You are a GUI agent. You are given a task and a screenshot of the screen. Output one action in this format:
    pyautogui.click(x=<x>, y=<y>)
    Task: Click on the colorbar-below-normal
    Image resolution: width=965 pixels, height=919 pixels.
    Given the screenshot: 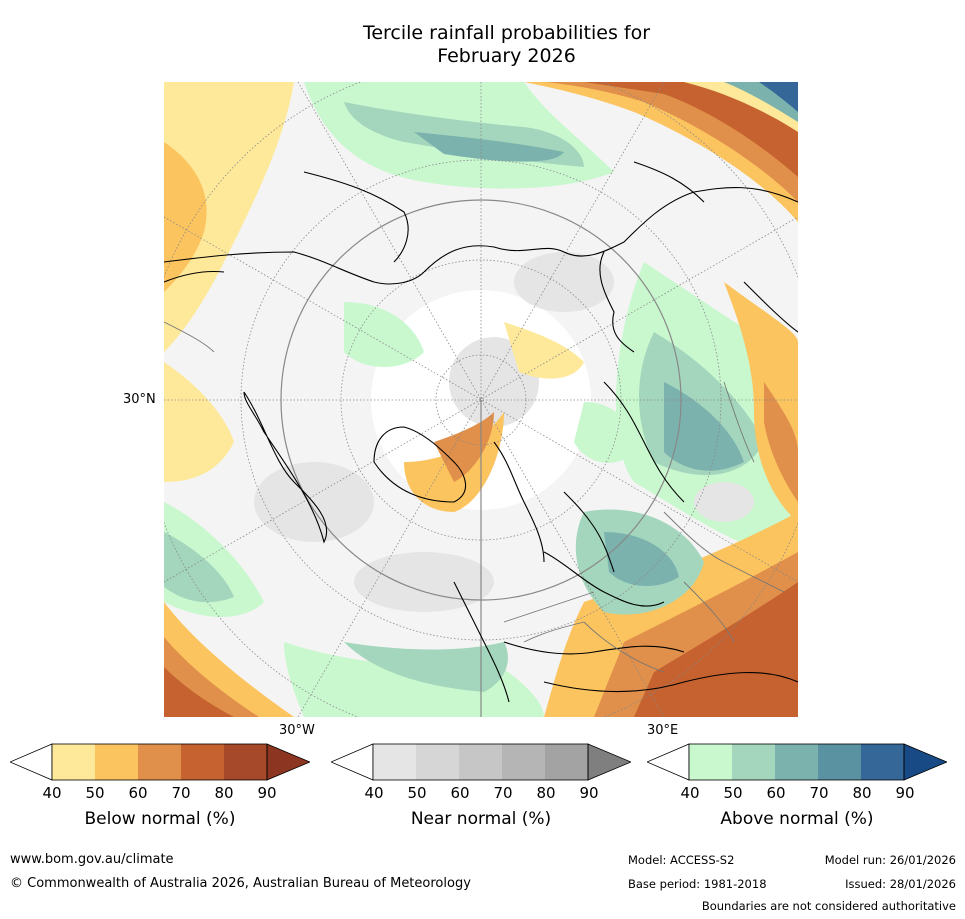 What is the action you would take?
    pyautogui.click(x=160, y=762)
    